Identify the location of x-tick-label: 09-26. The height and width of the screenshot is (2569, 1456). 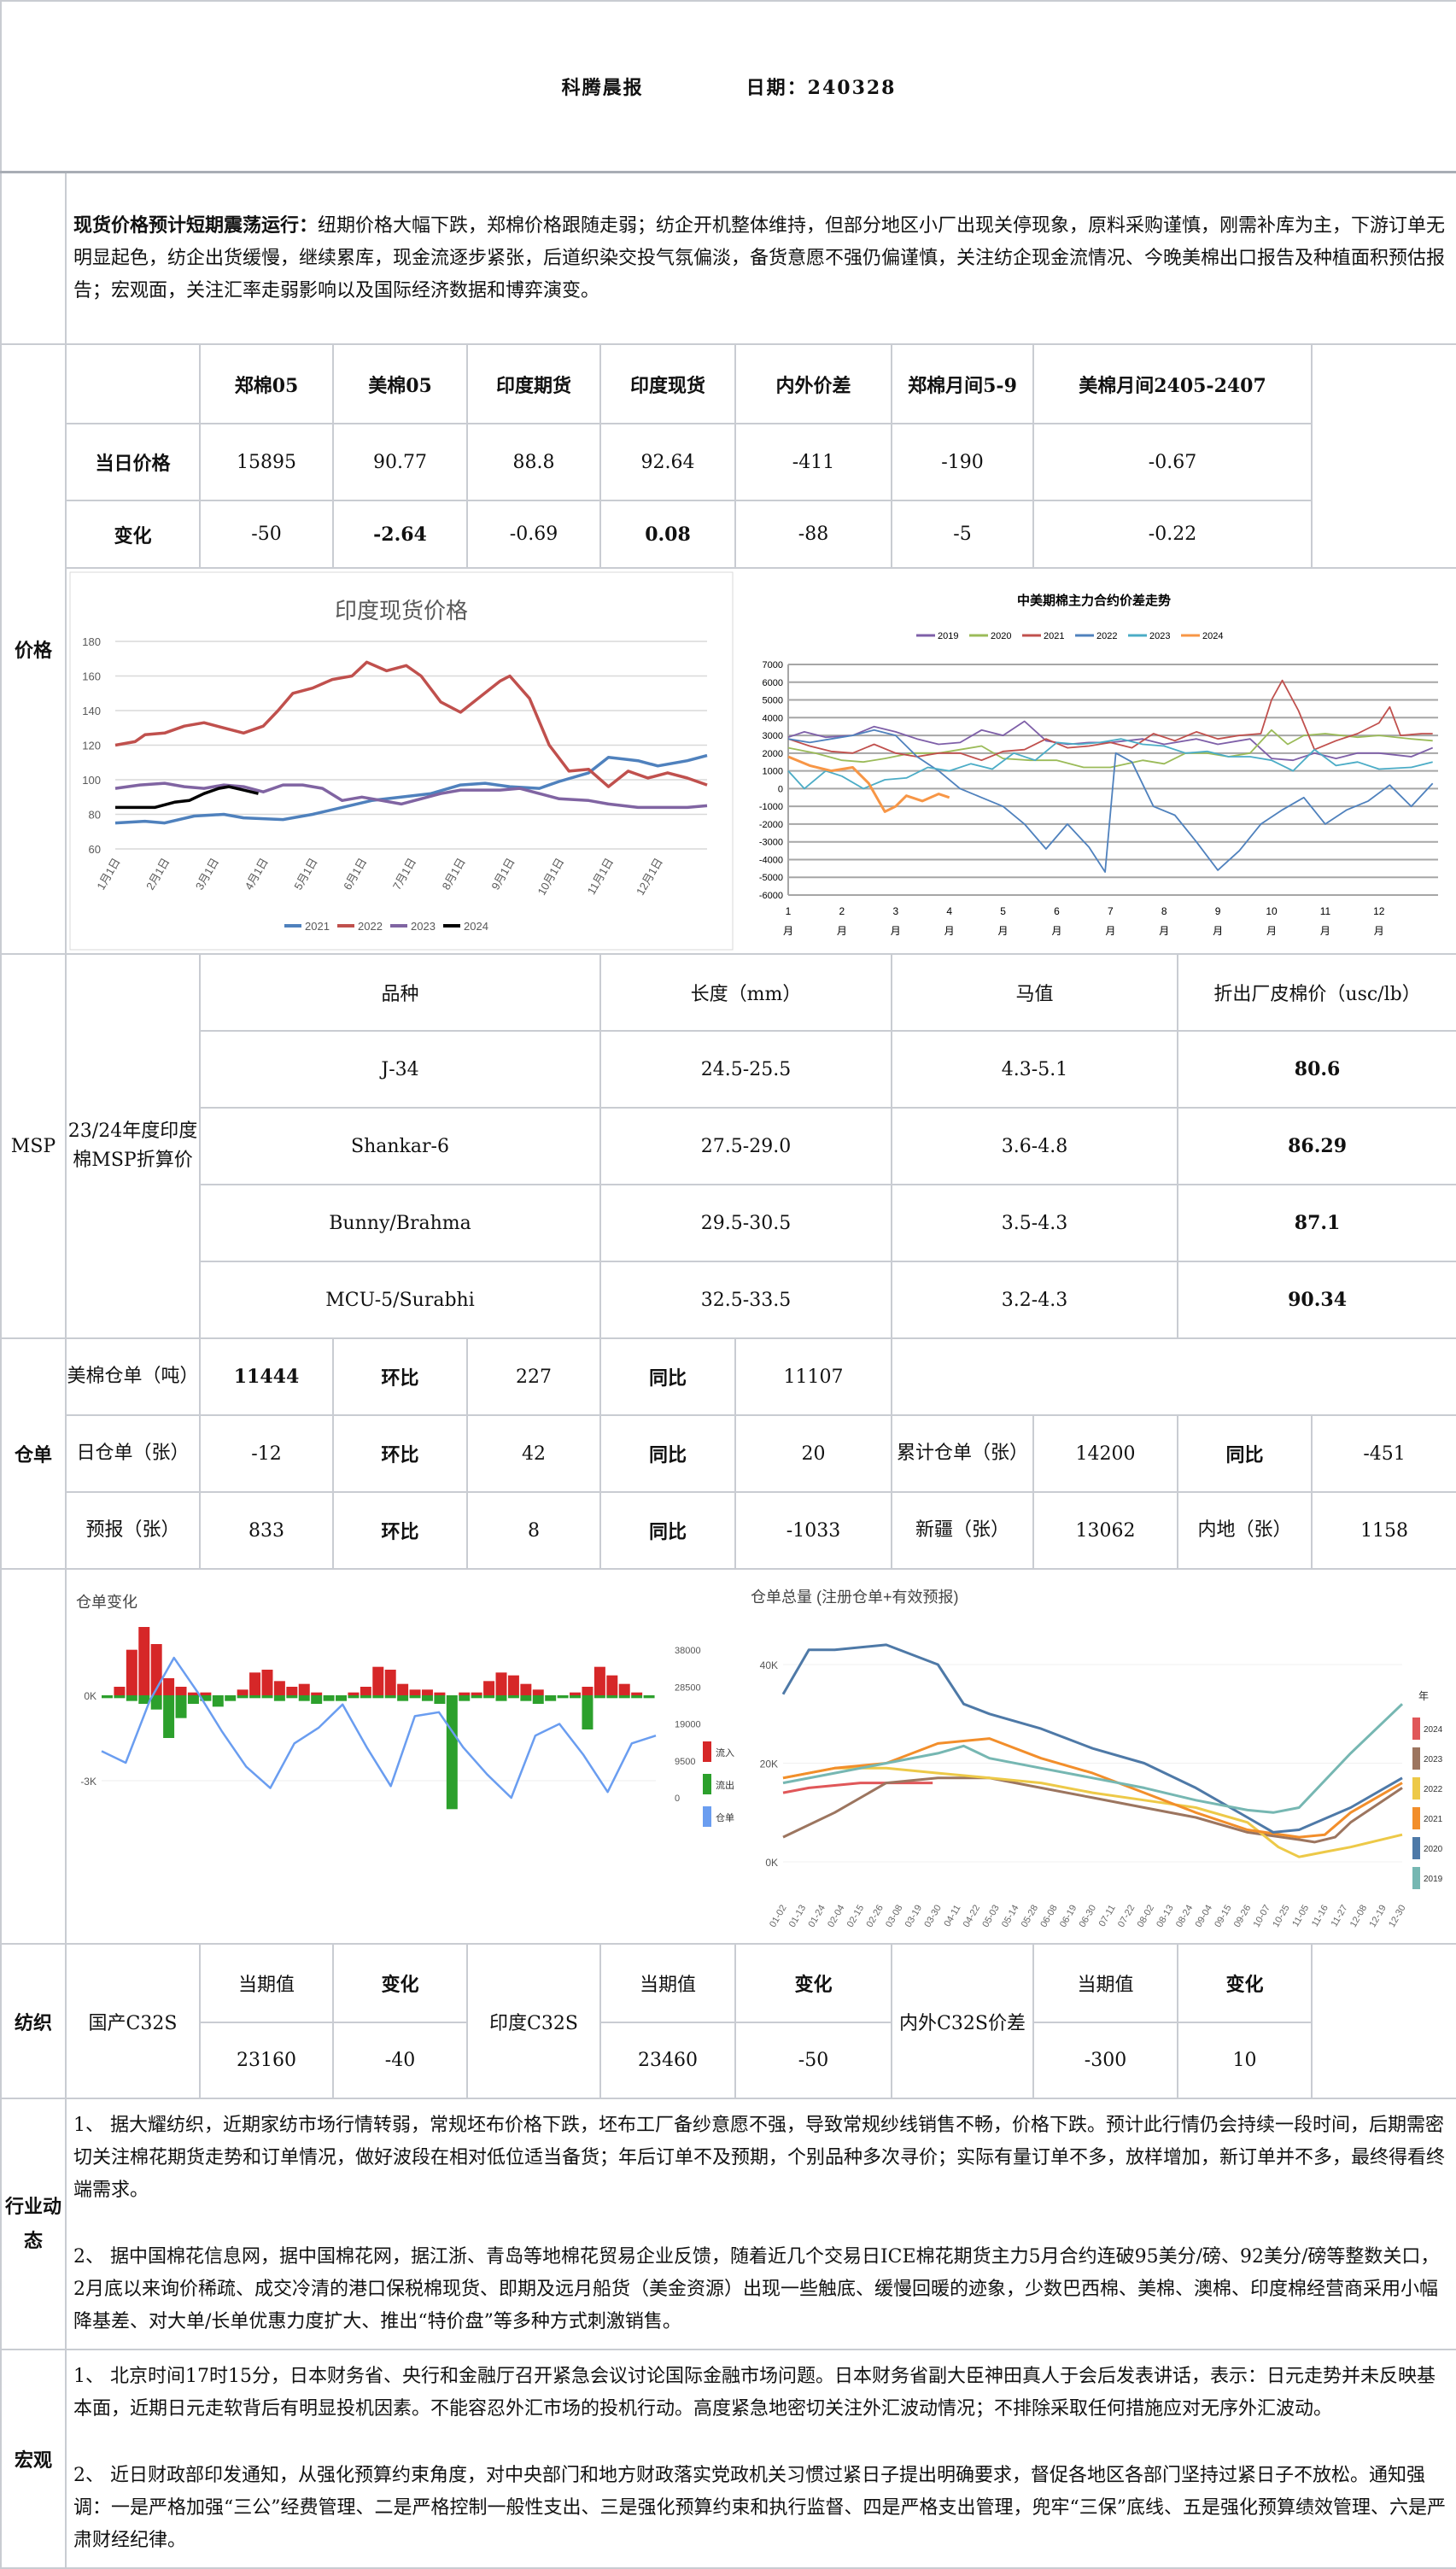
(1243, 1916).